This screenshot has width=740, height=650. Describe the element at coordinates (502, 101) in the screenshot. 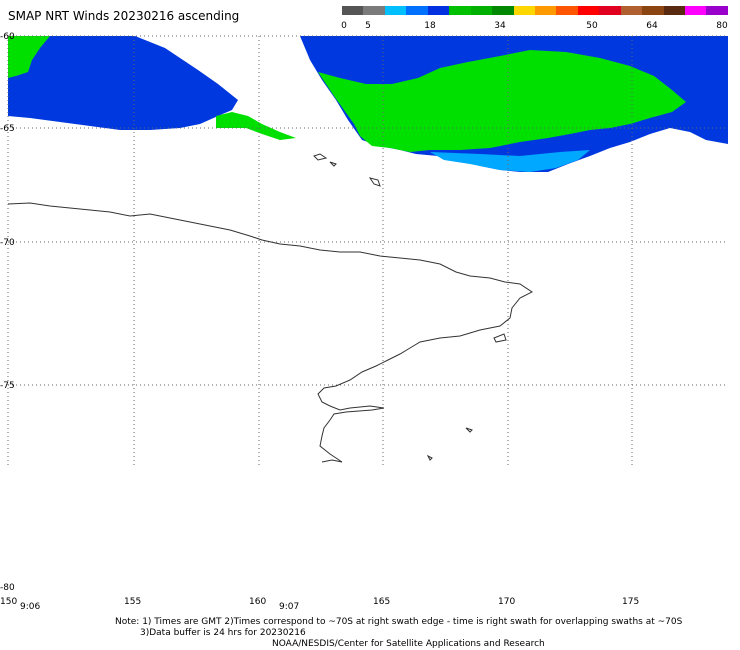

I see `wind-swath-right-green` at that location.